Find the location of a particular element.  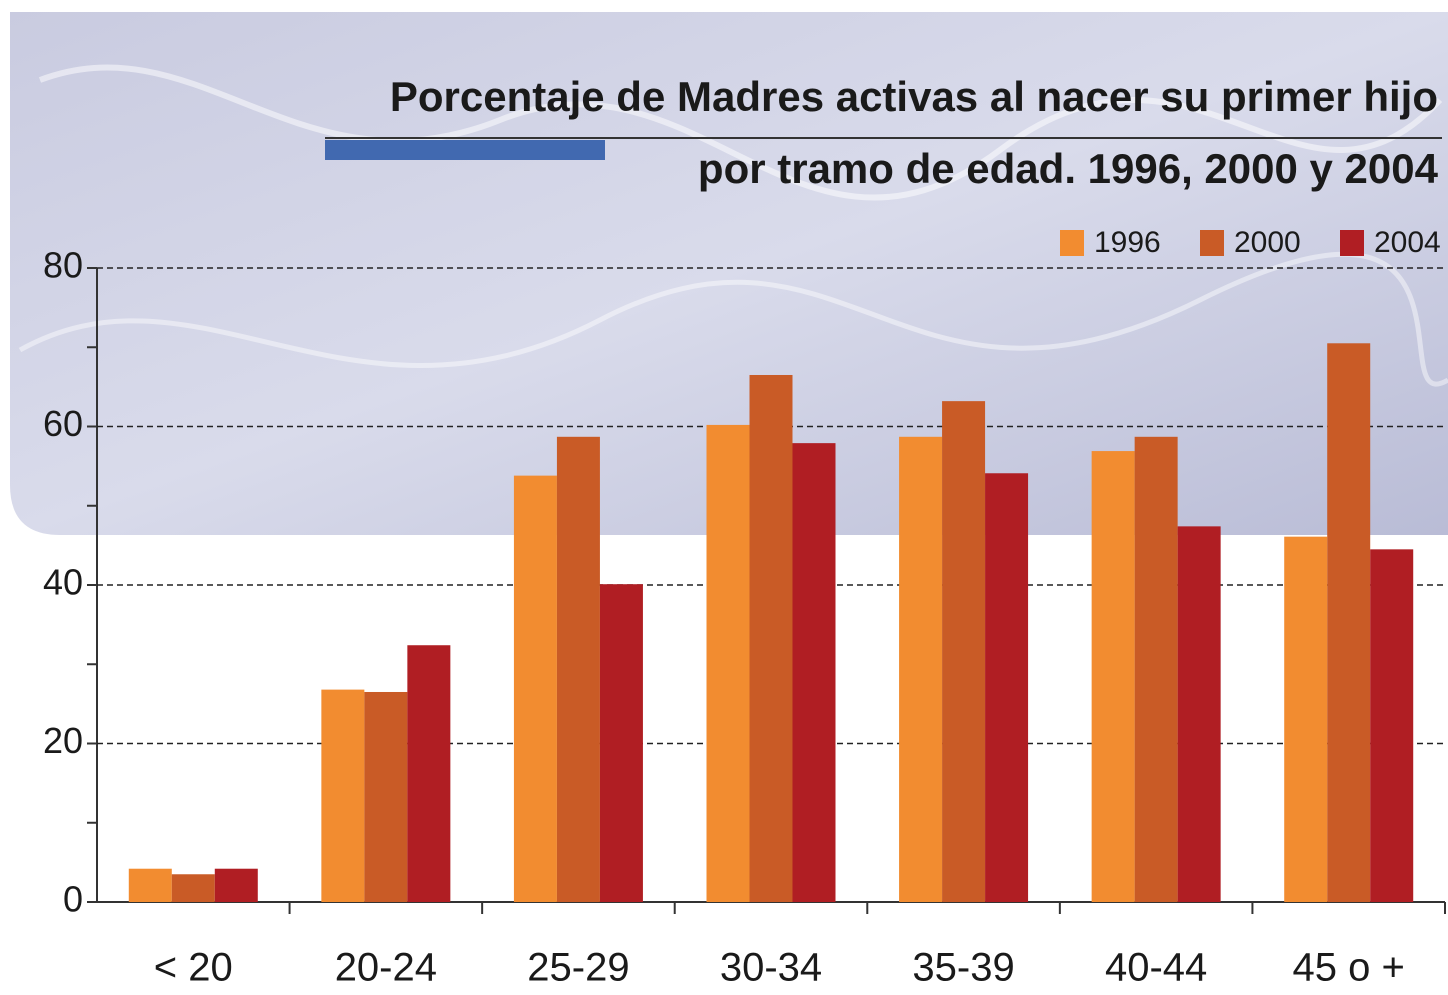

x-tick-label: 30-34 is located at coordinates (771, 968).